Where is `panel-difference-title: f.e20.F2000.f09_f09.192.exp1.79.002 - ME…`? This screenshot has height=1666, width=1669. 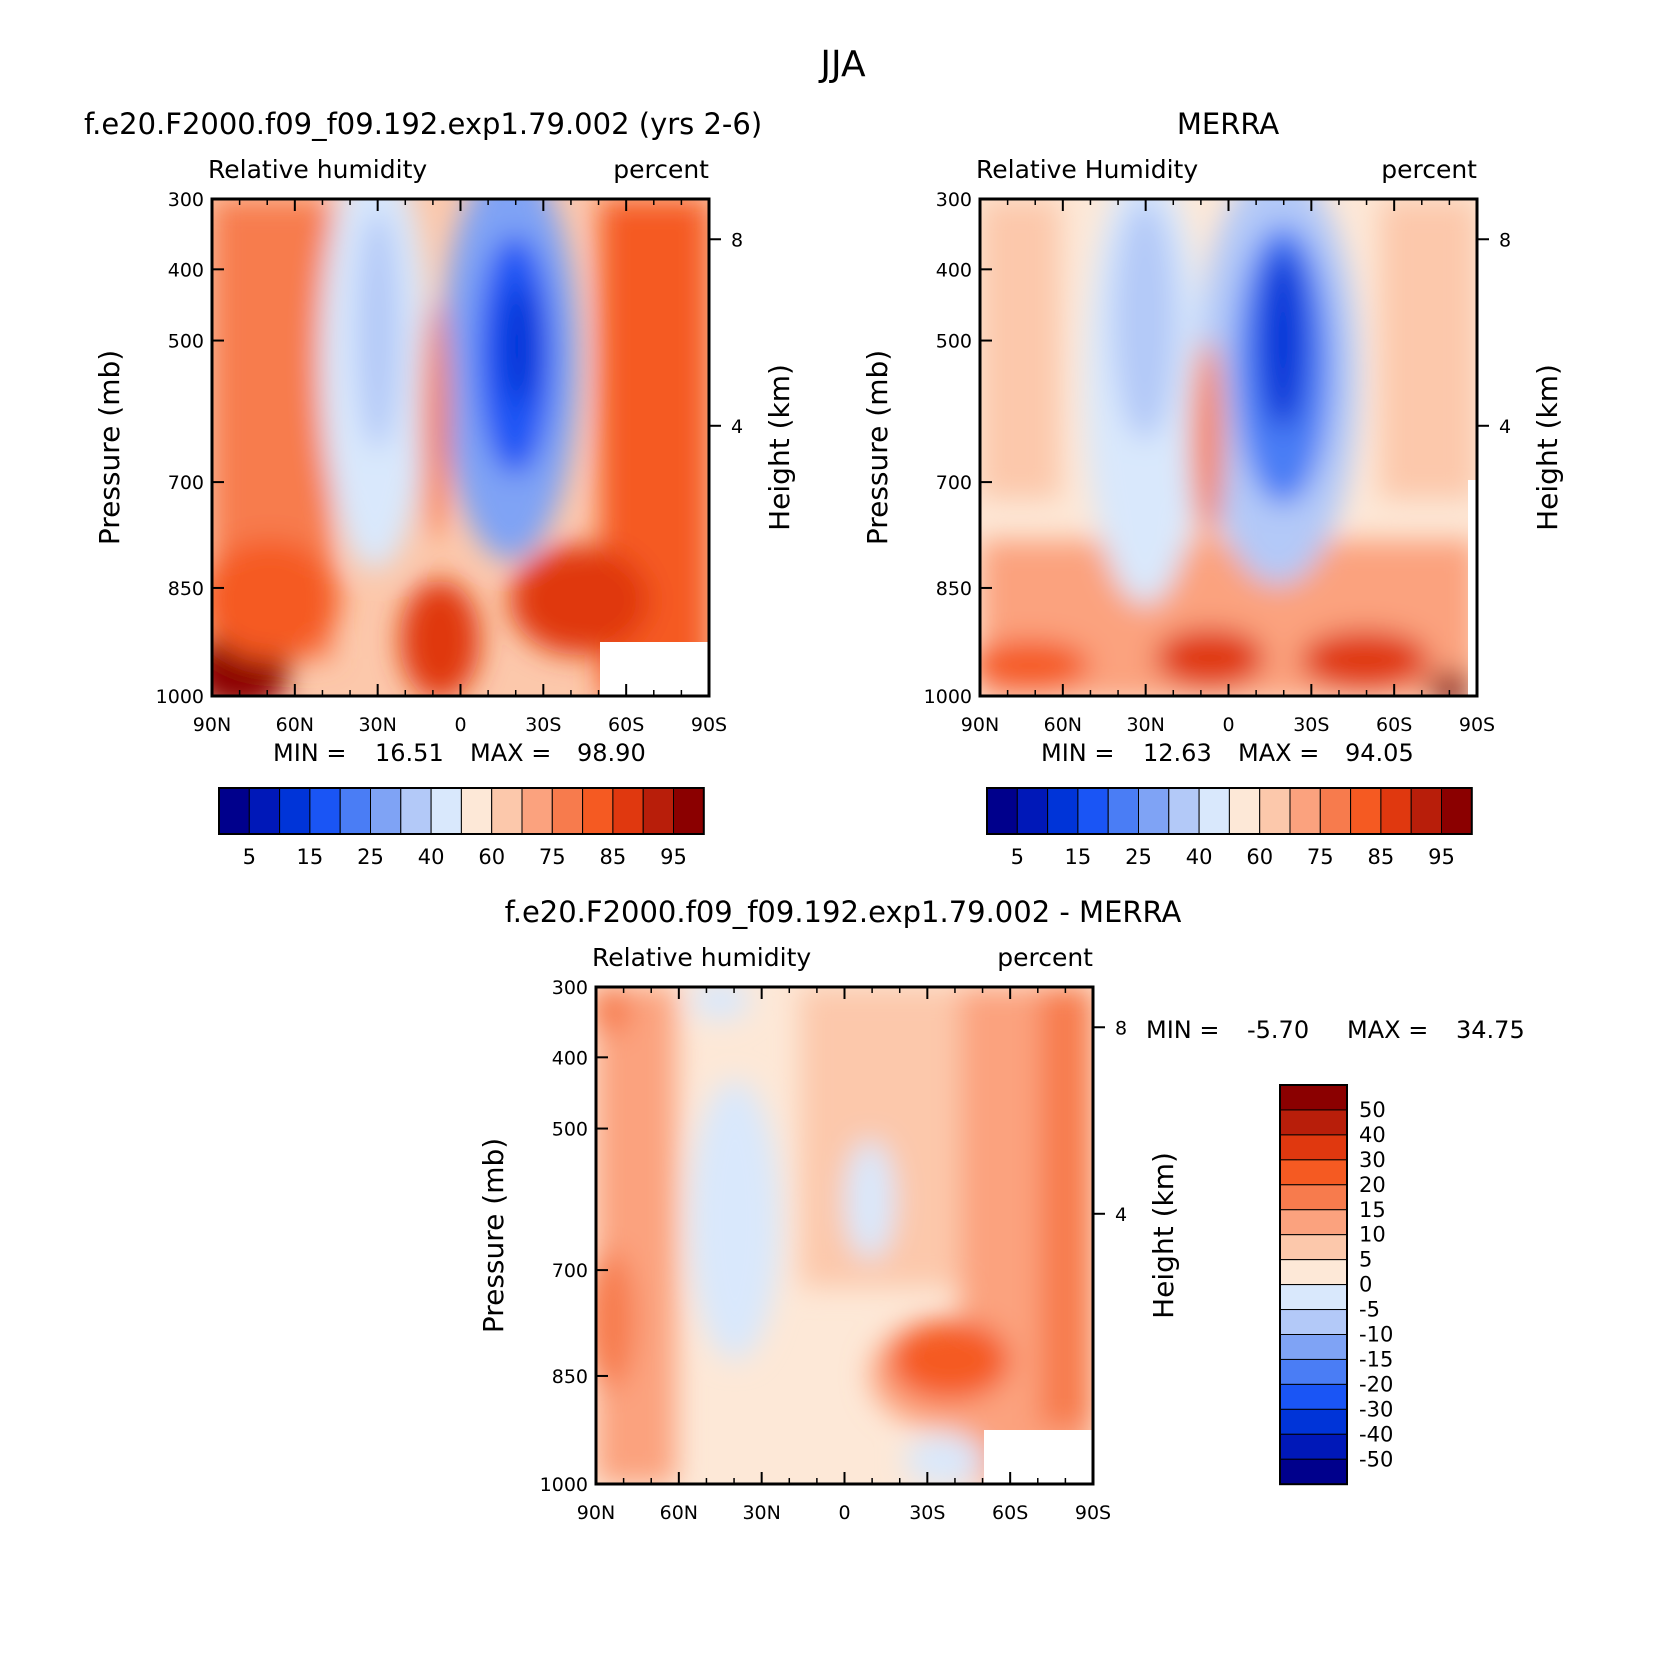 panel-difference-title: f.e20.F2000.f09_f09.192.exp1.79.002 - ME… is located at coordinates (843, 912).